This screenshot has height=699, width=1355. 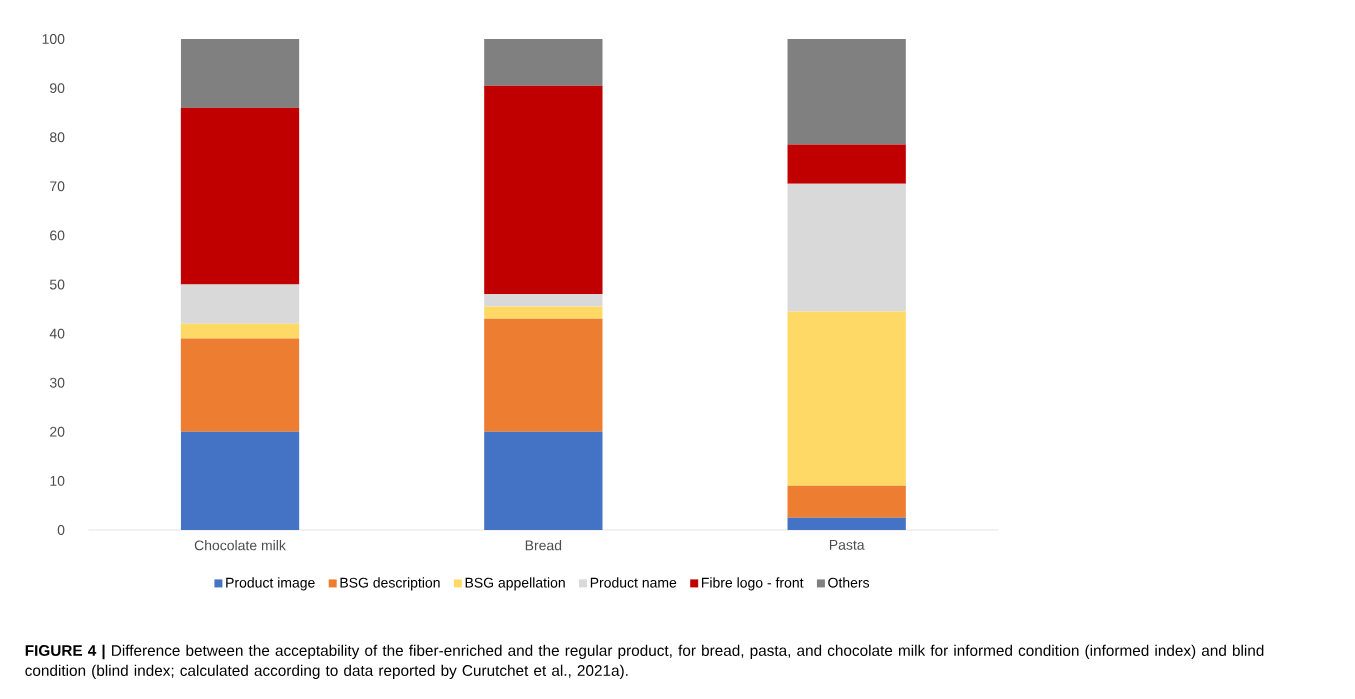 What do you see at coordinates (849, 582) in the screenshot?
I see `legend-label: Others` at bounding box center [849, 582].